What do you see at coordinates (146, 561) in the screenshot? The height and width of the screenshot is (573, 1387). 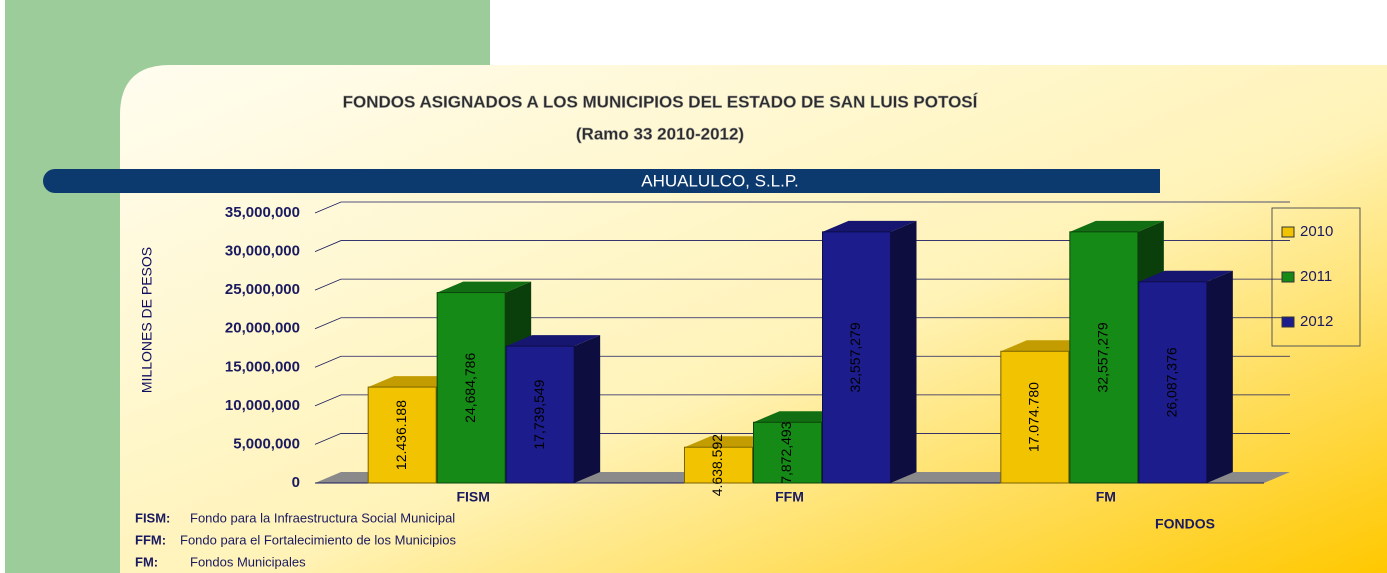 I see `footnote-abbr: FM:` at bounding box center [146, 561].